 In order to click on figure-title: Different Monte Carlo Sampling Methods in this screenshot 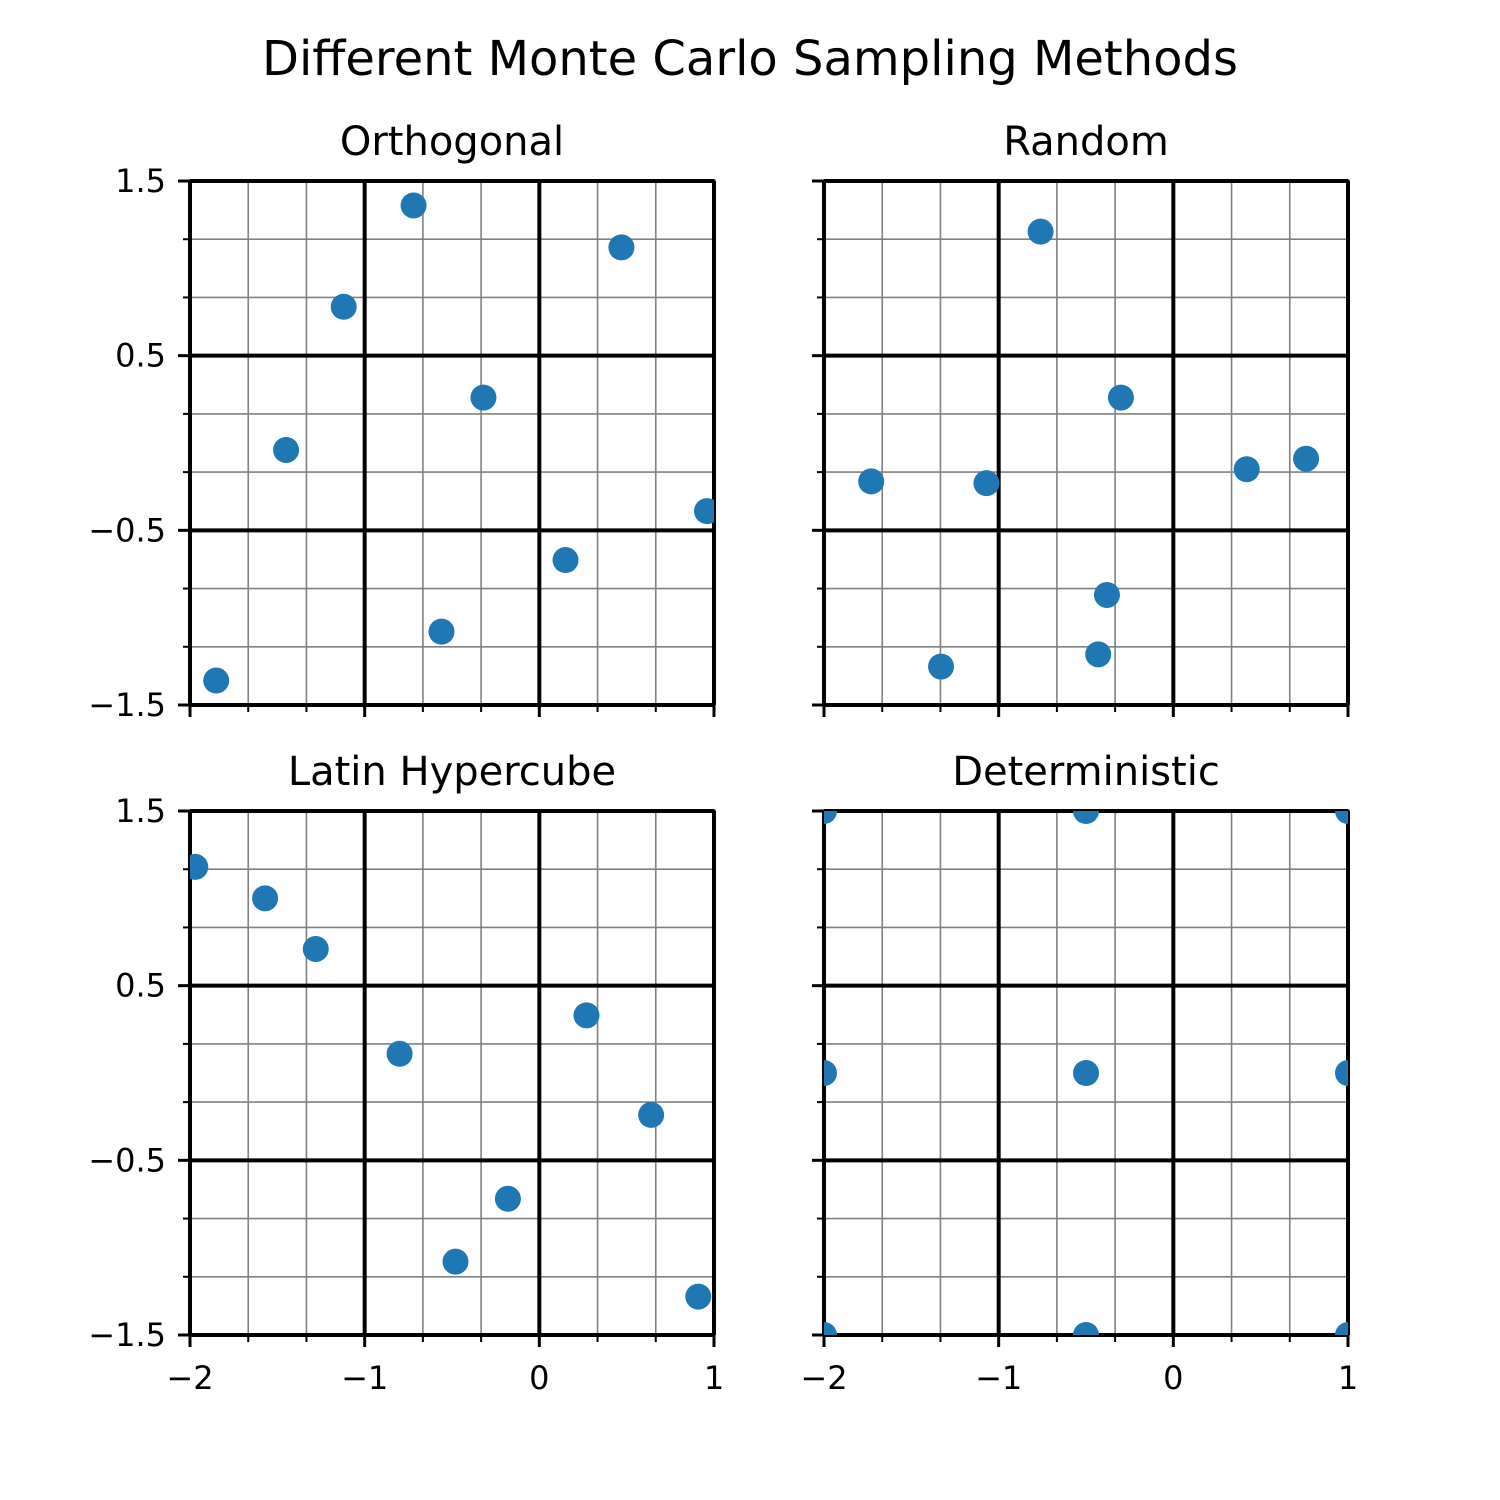, I will do `click(750, 59)`.